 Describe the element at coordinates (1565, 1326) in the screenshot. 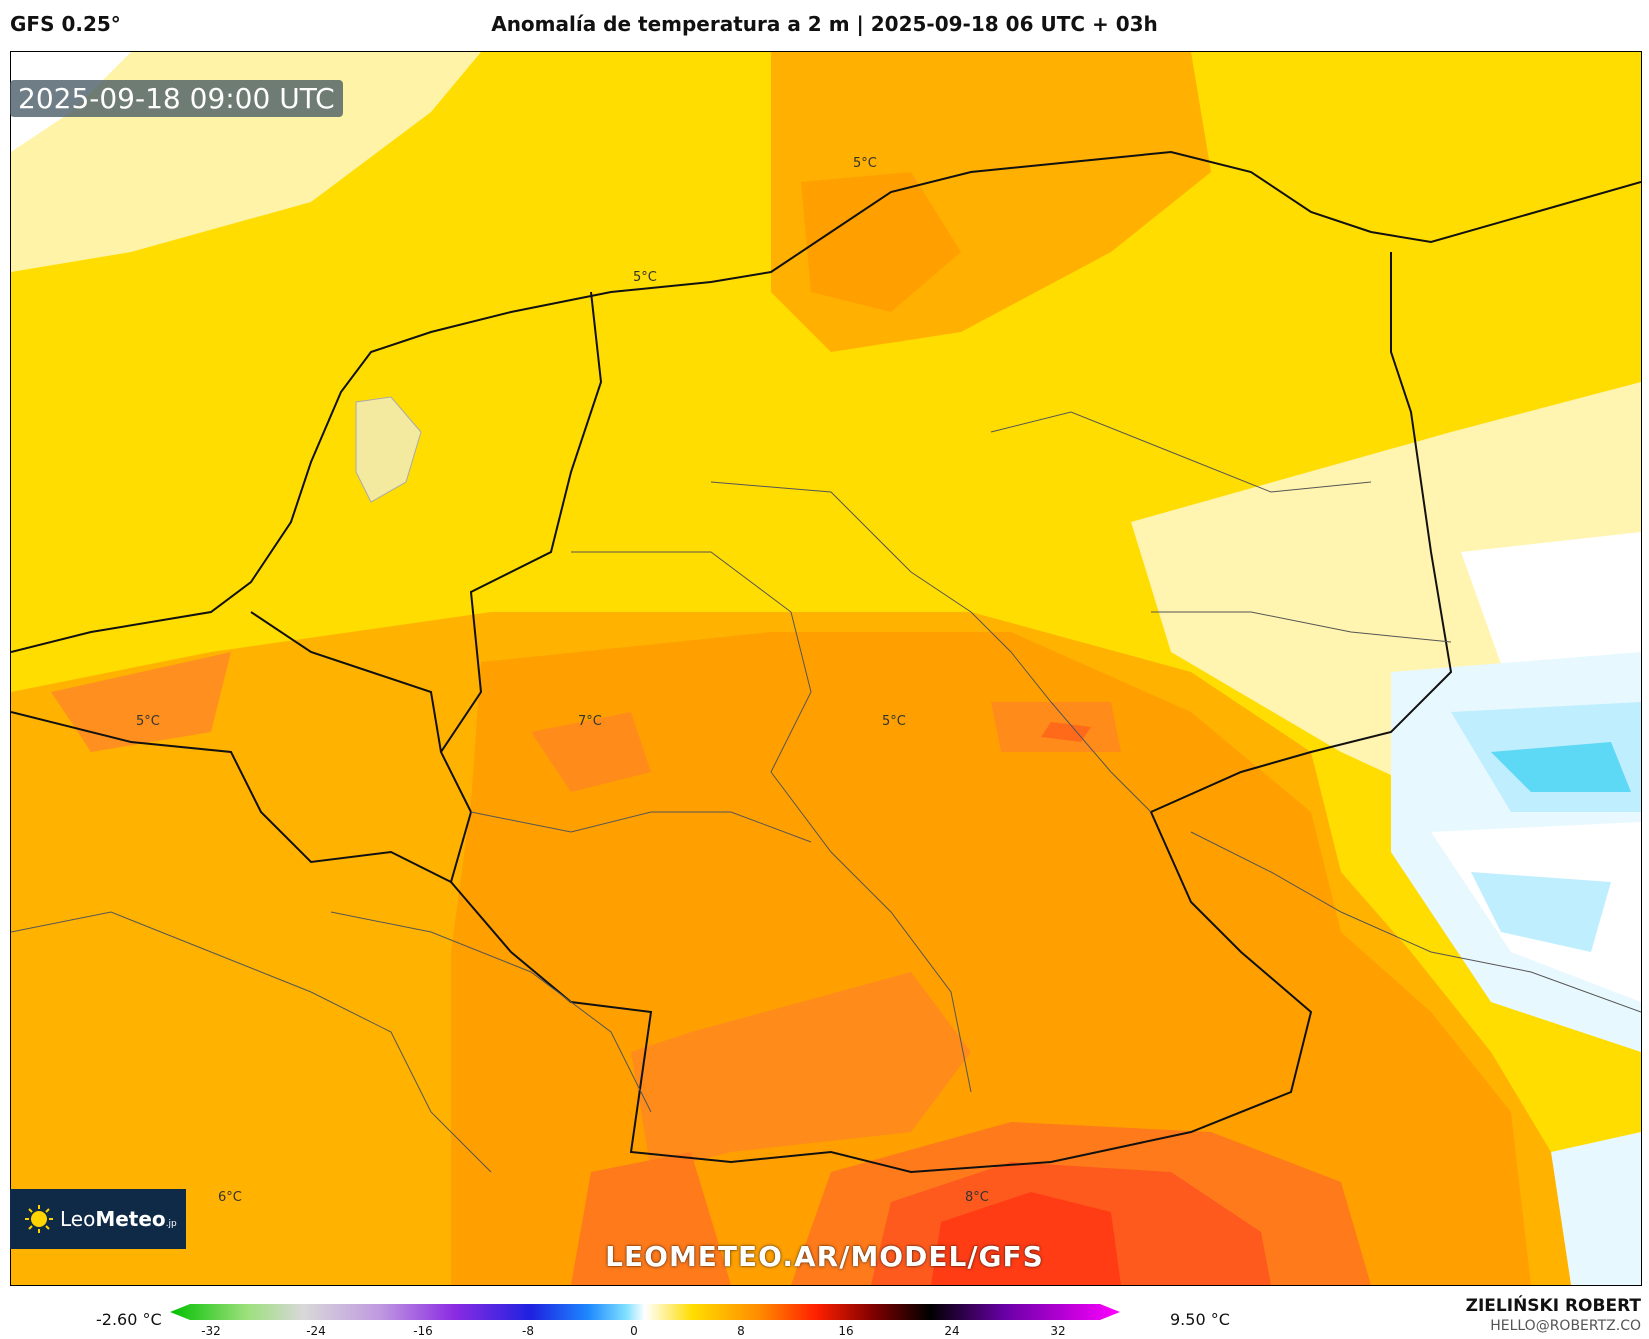

I see `author-email: HELLO@ROBERTZ.CO` at that location.